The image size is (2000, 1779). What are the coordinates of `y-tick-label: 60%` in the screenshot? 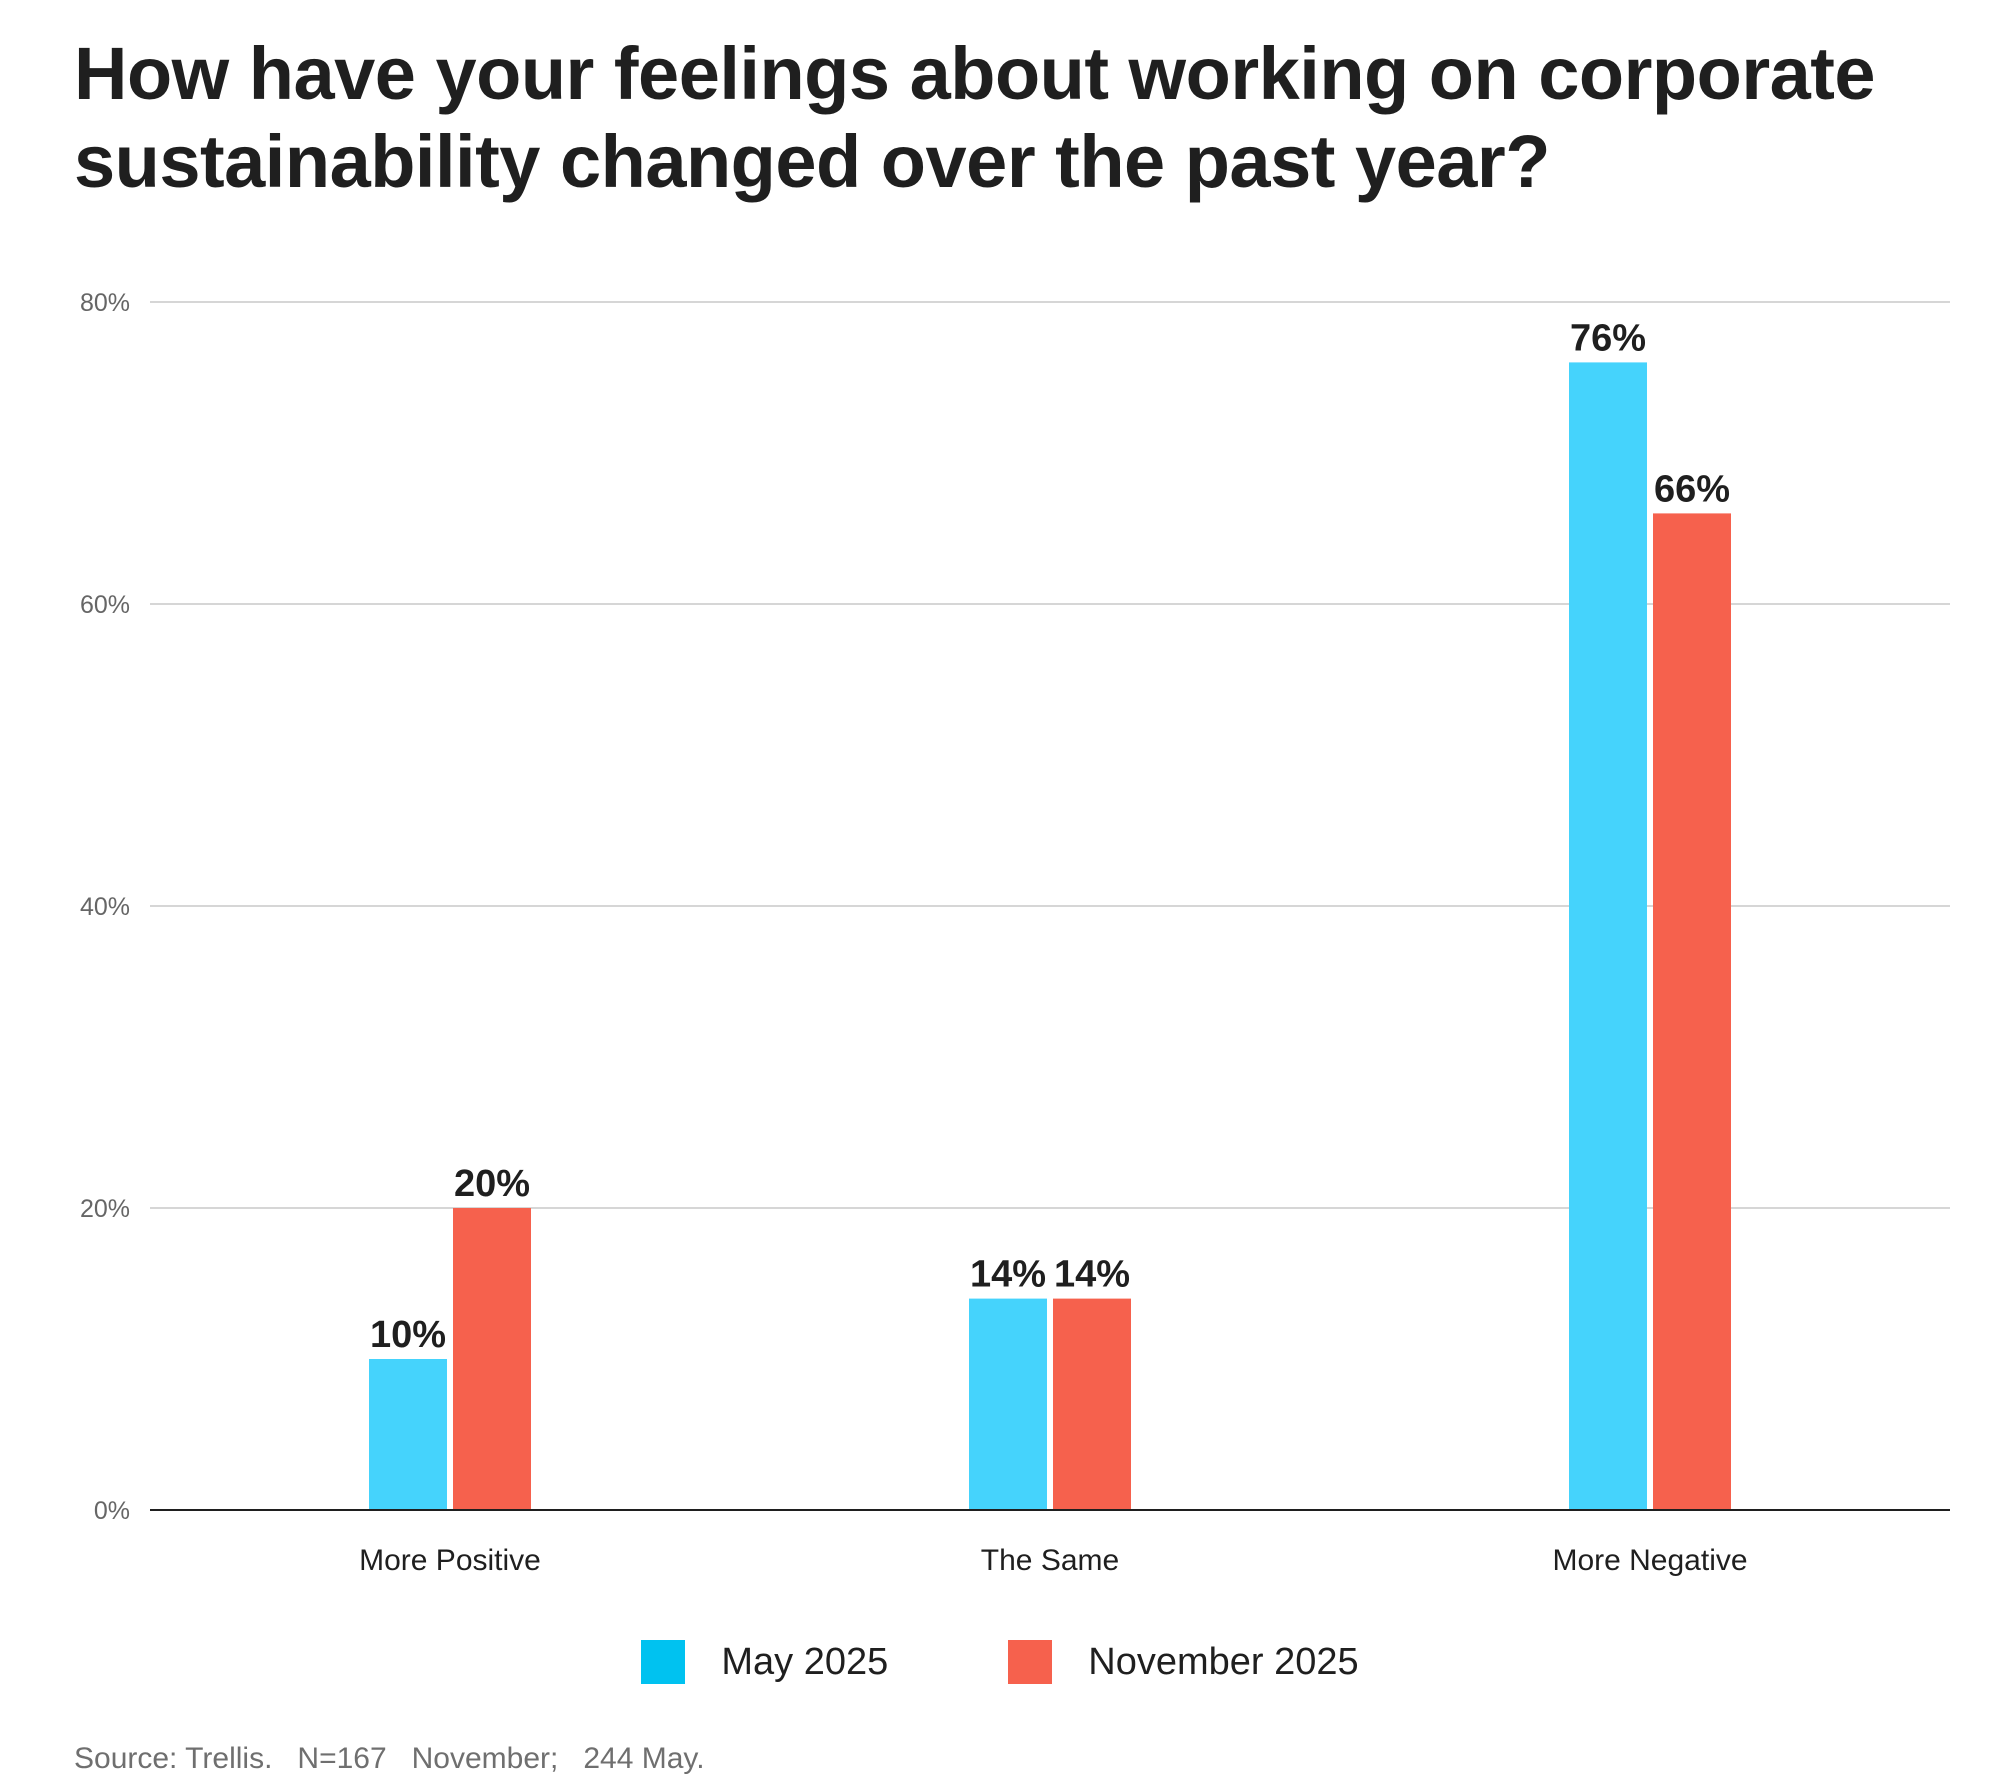 It's located at (105, 605).